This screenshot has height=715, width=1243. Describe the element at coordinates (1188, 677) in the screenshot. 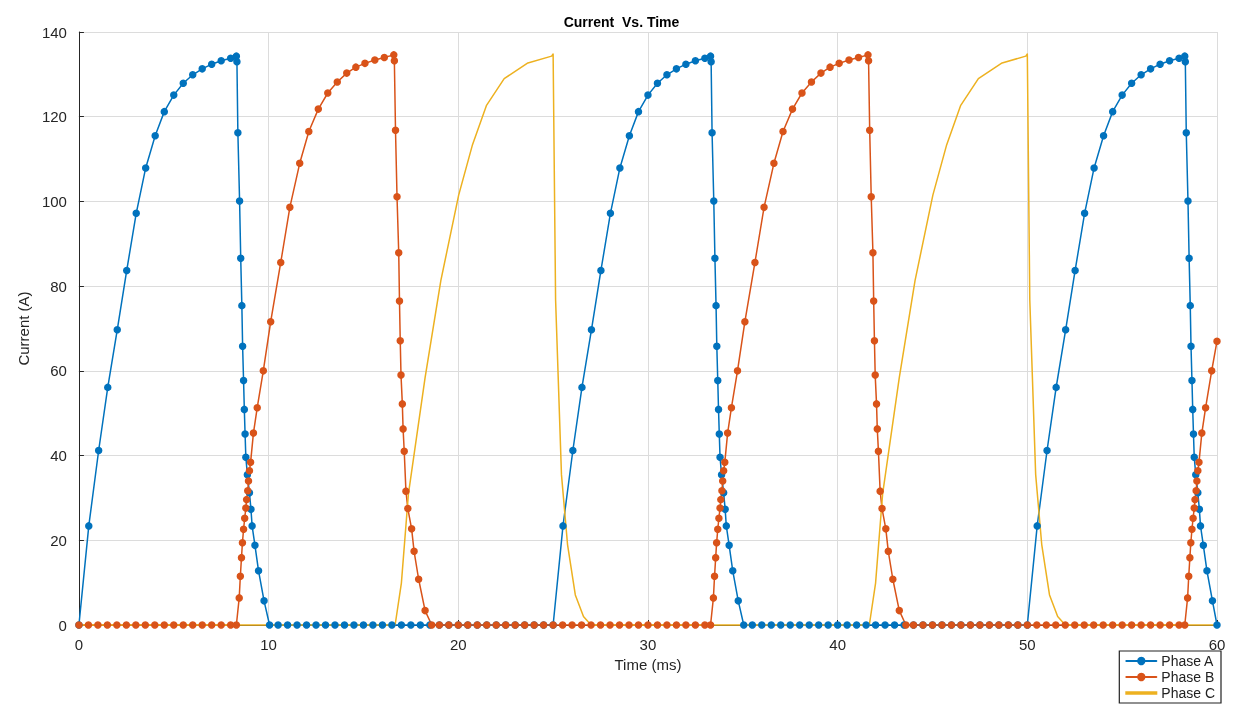

I see `legend-label: Phase B` at that location.